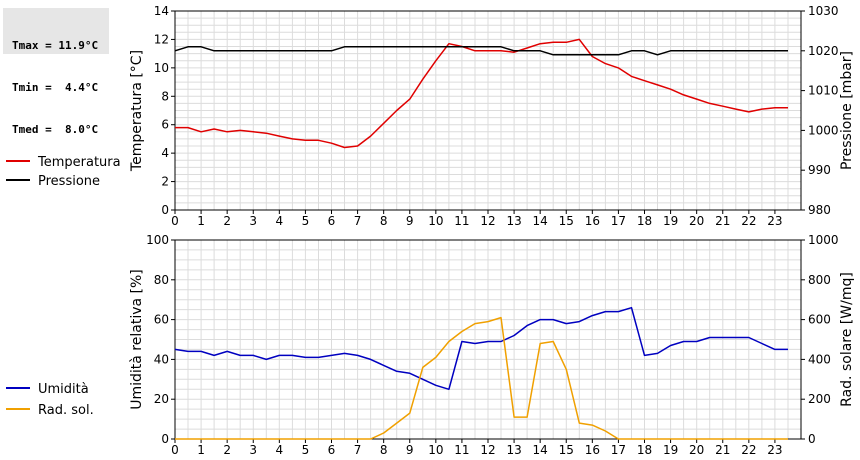 The image size is (860, 460). Describe the element at coordinates (161, 399) in the screenshot. I see `y-tick-label: 20` at that location.